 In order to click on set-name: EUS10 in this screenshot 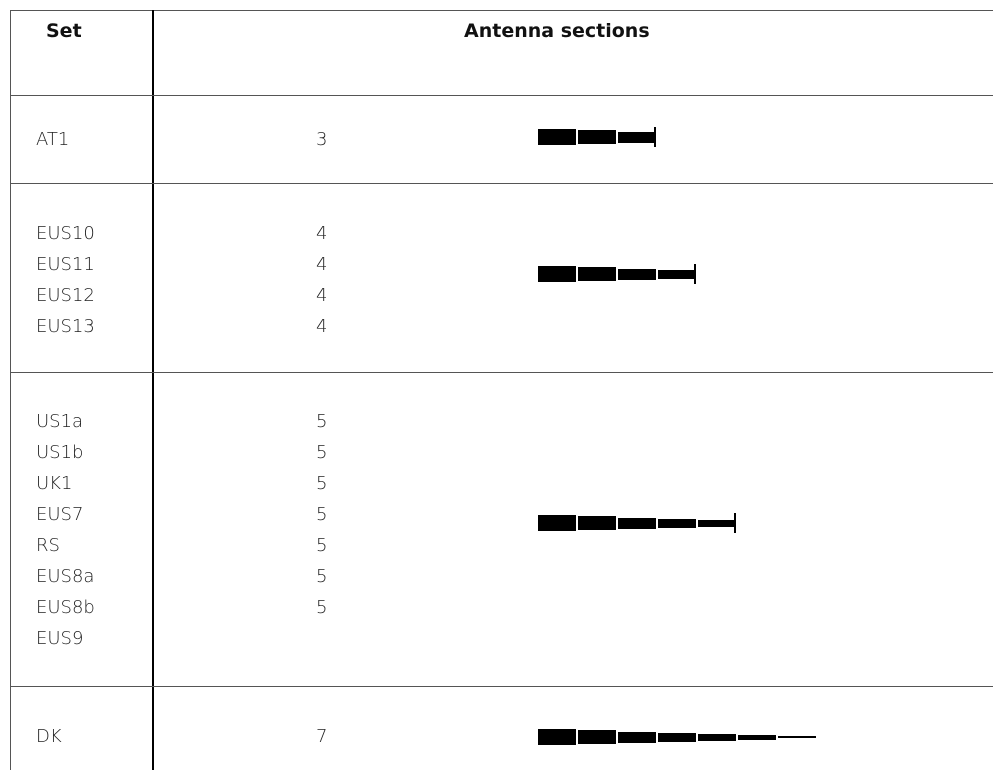, I will do `click(65, 233)`.